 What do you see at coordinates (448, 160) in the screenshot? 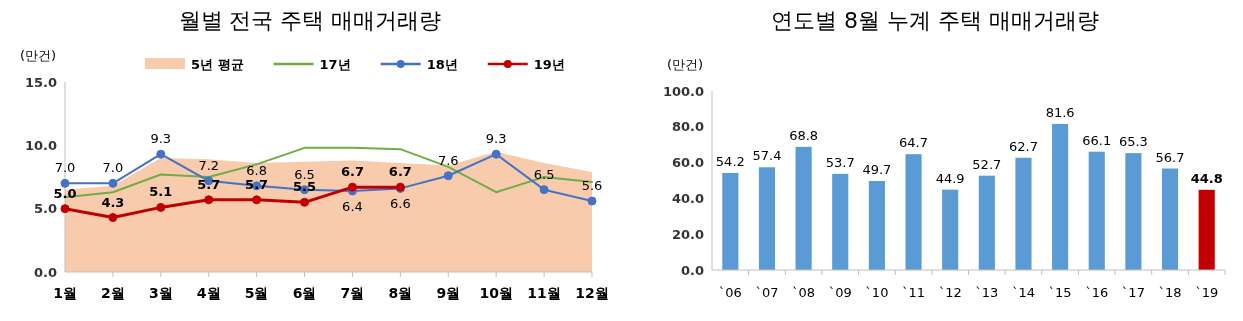
I see `data-label: 7.6` at bounding box center [448, 160].